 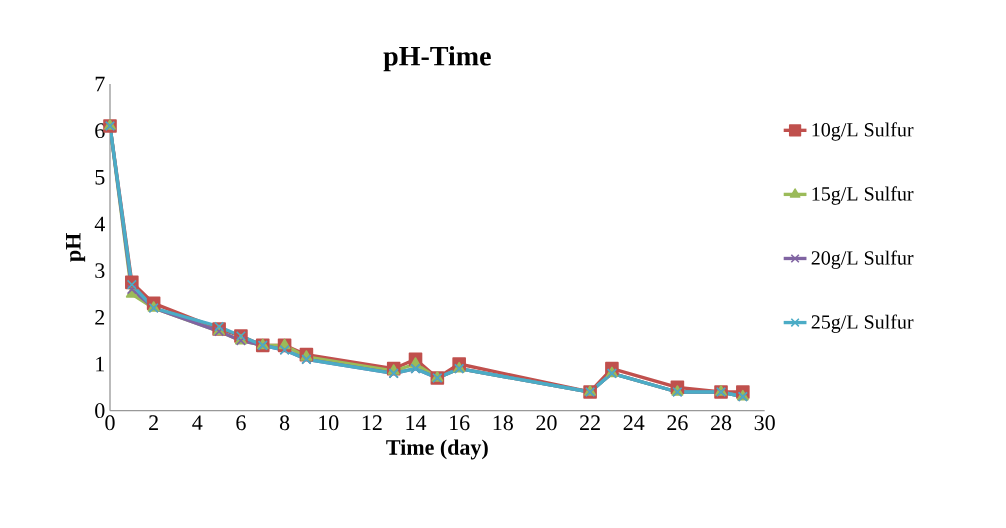 I want to click on x-axis-title: Time (day), so click(x=437, y=449).